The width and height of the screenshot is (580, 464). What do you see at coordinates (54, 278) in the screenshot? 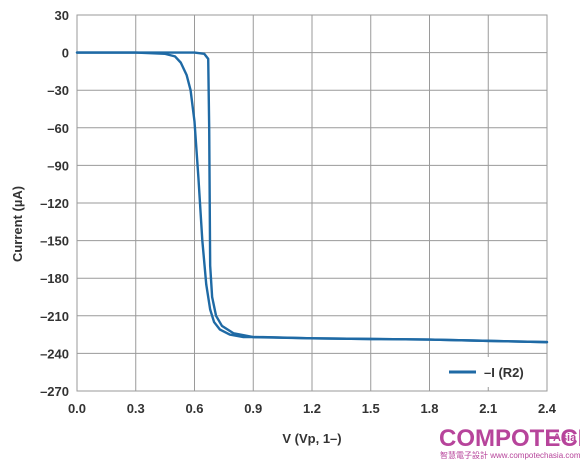
I see `y-tick-label: –180` at bounding box center [54, 278].